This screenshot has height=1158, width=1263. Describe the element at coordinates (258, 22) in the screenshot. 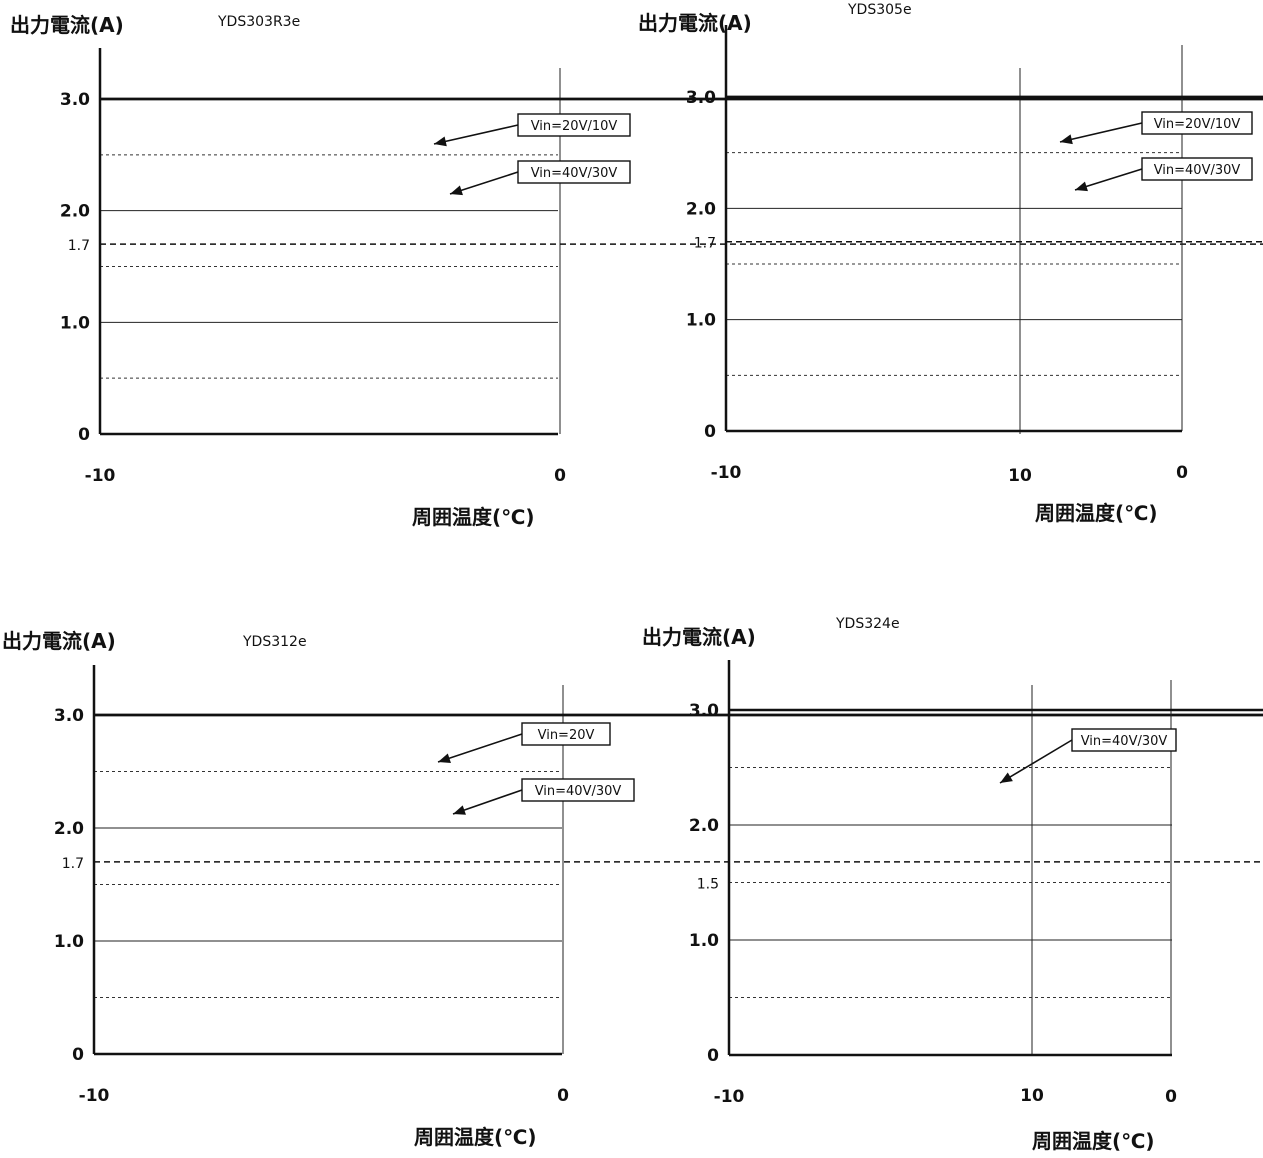

I see `chart-title: YDS303R3e` at that location.